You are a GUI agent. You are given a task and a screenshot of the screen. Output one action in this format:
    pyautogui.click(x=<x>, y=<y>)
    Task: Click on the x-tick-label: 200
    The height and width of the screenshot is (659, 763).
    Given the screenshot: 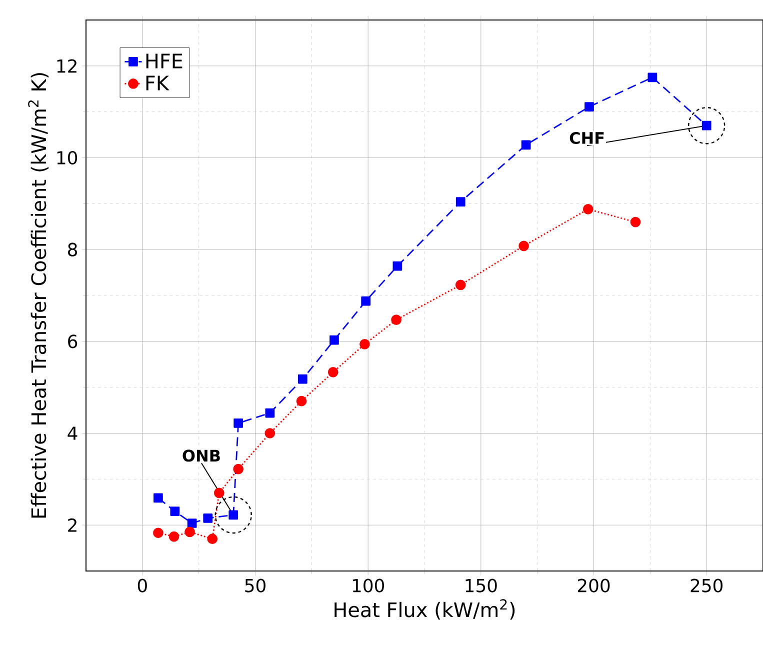 What is the action you would take?
    pyautogui.click(x=594, y=585)
    